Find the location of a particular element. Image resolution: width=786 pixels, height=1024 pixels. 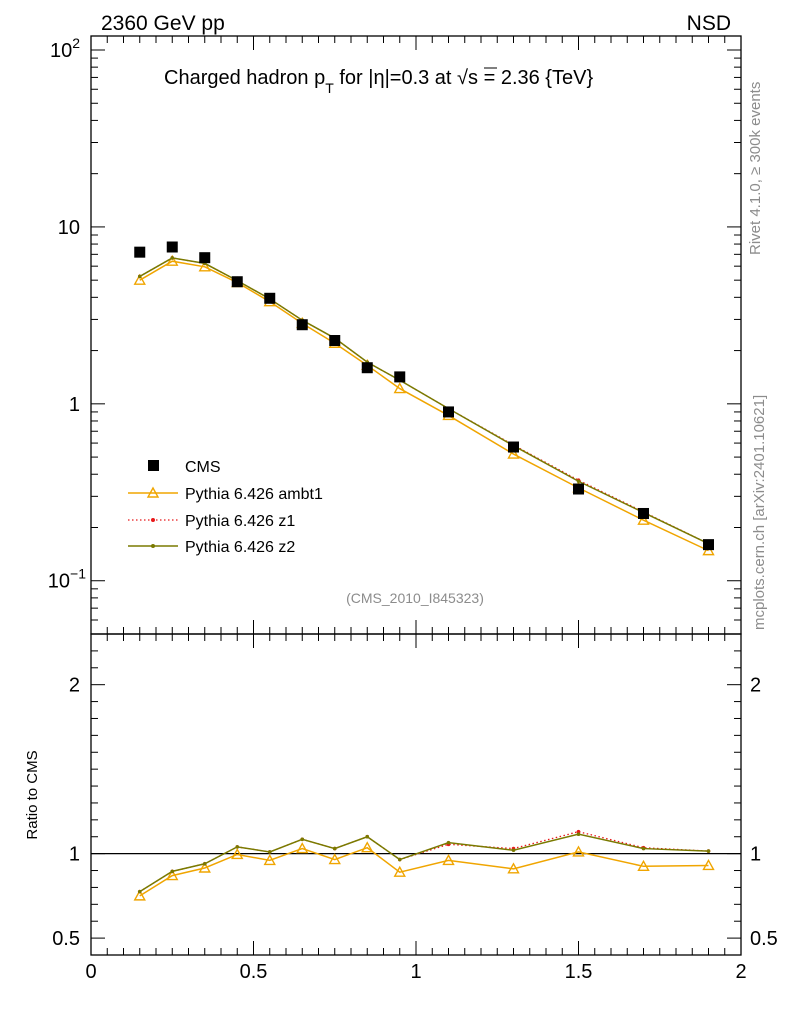

header-left: 2360 GeV pp is located at coordinates (163, 23).